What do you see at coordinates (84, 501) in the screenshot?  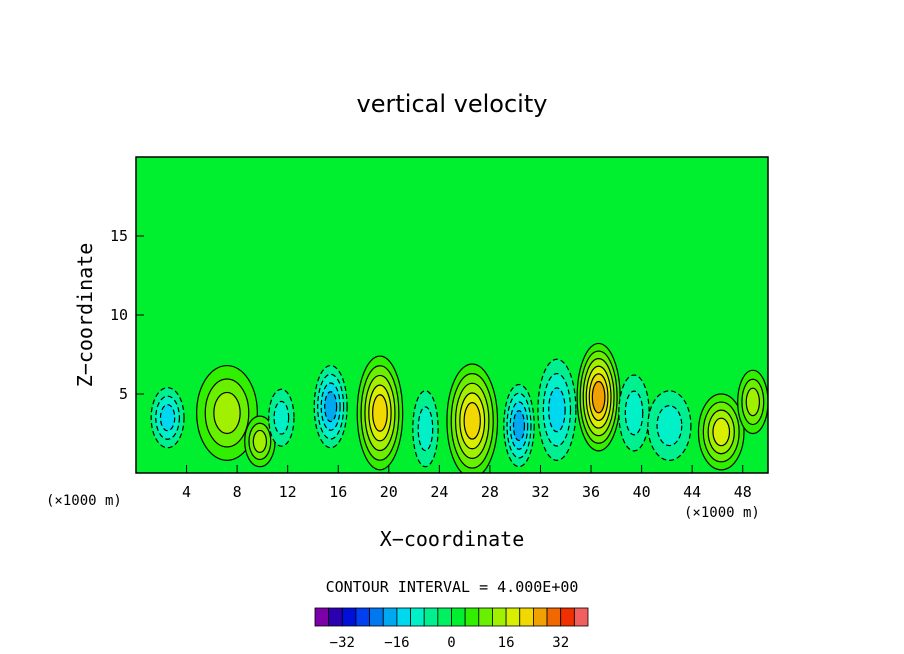 I see `y-axis-unit: (×1000 m)` at bounding box center [84, 501].